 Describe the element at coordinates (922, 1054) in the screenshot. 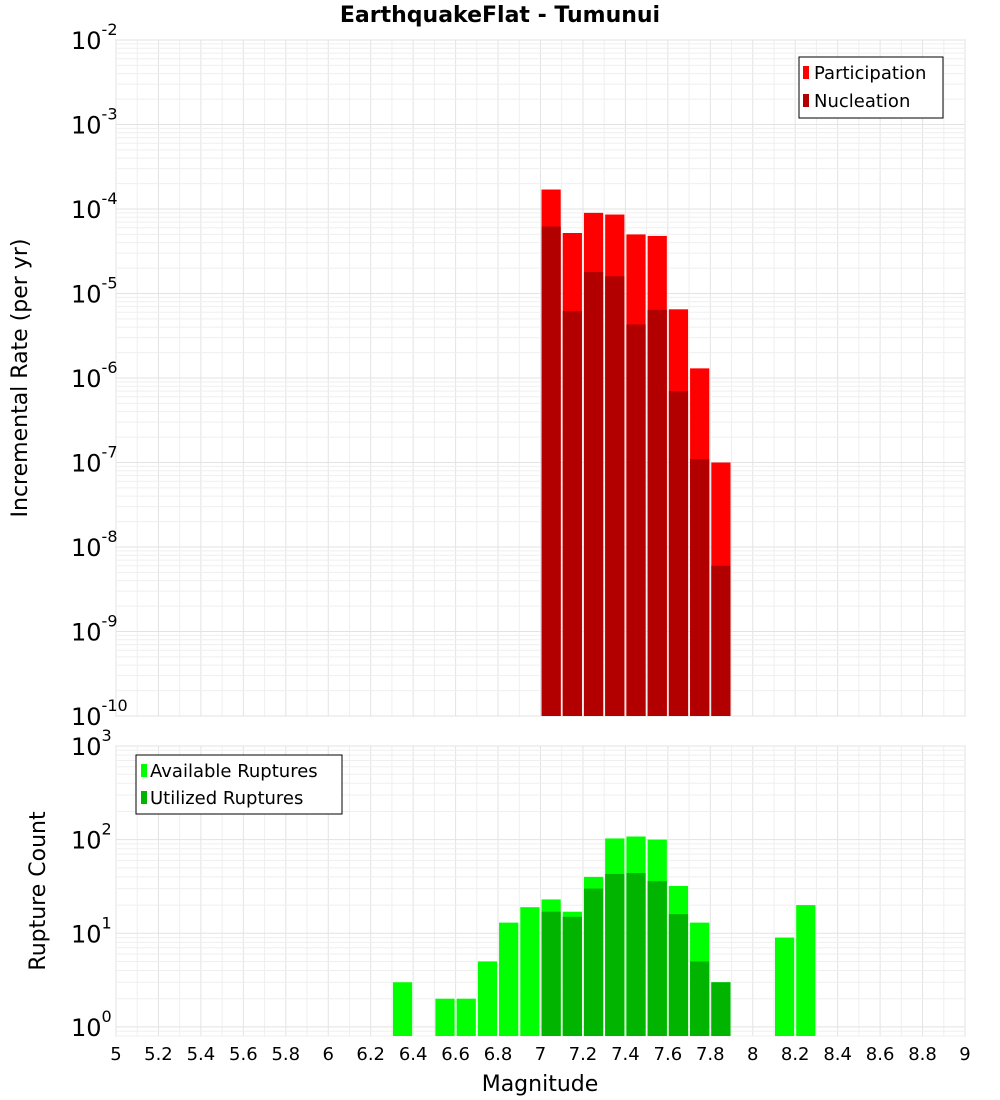

I see `x-tick-label: 8.8` at that location.